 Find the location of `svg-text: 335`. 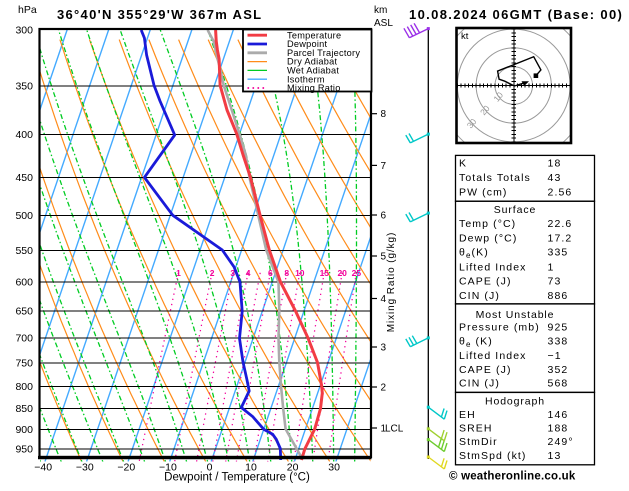

svg-text: 335 is located at coordinates (558, 253).